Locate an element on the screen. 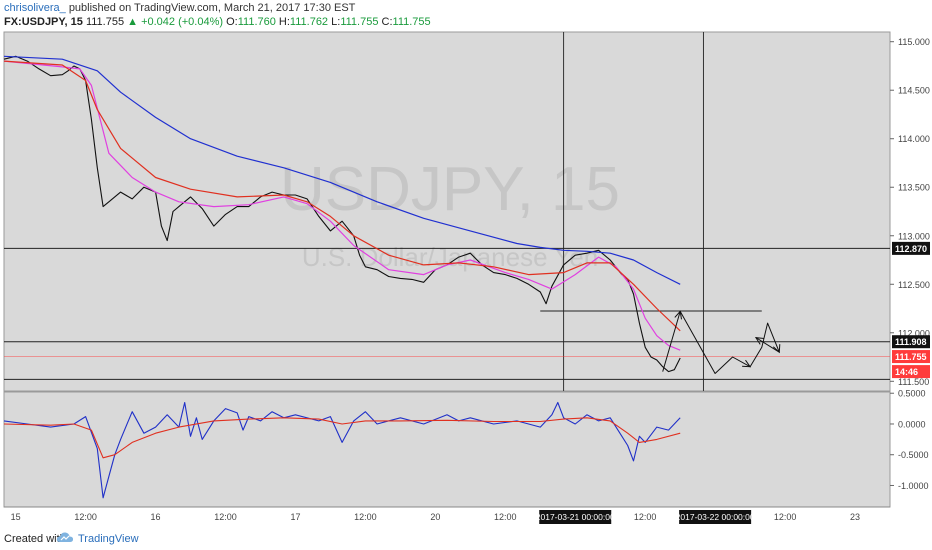 This screenshot has width=932, height=550. series-osc_signal is located at coordinates (342, 438).